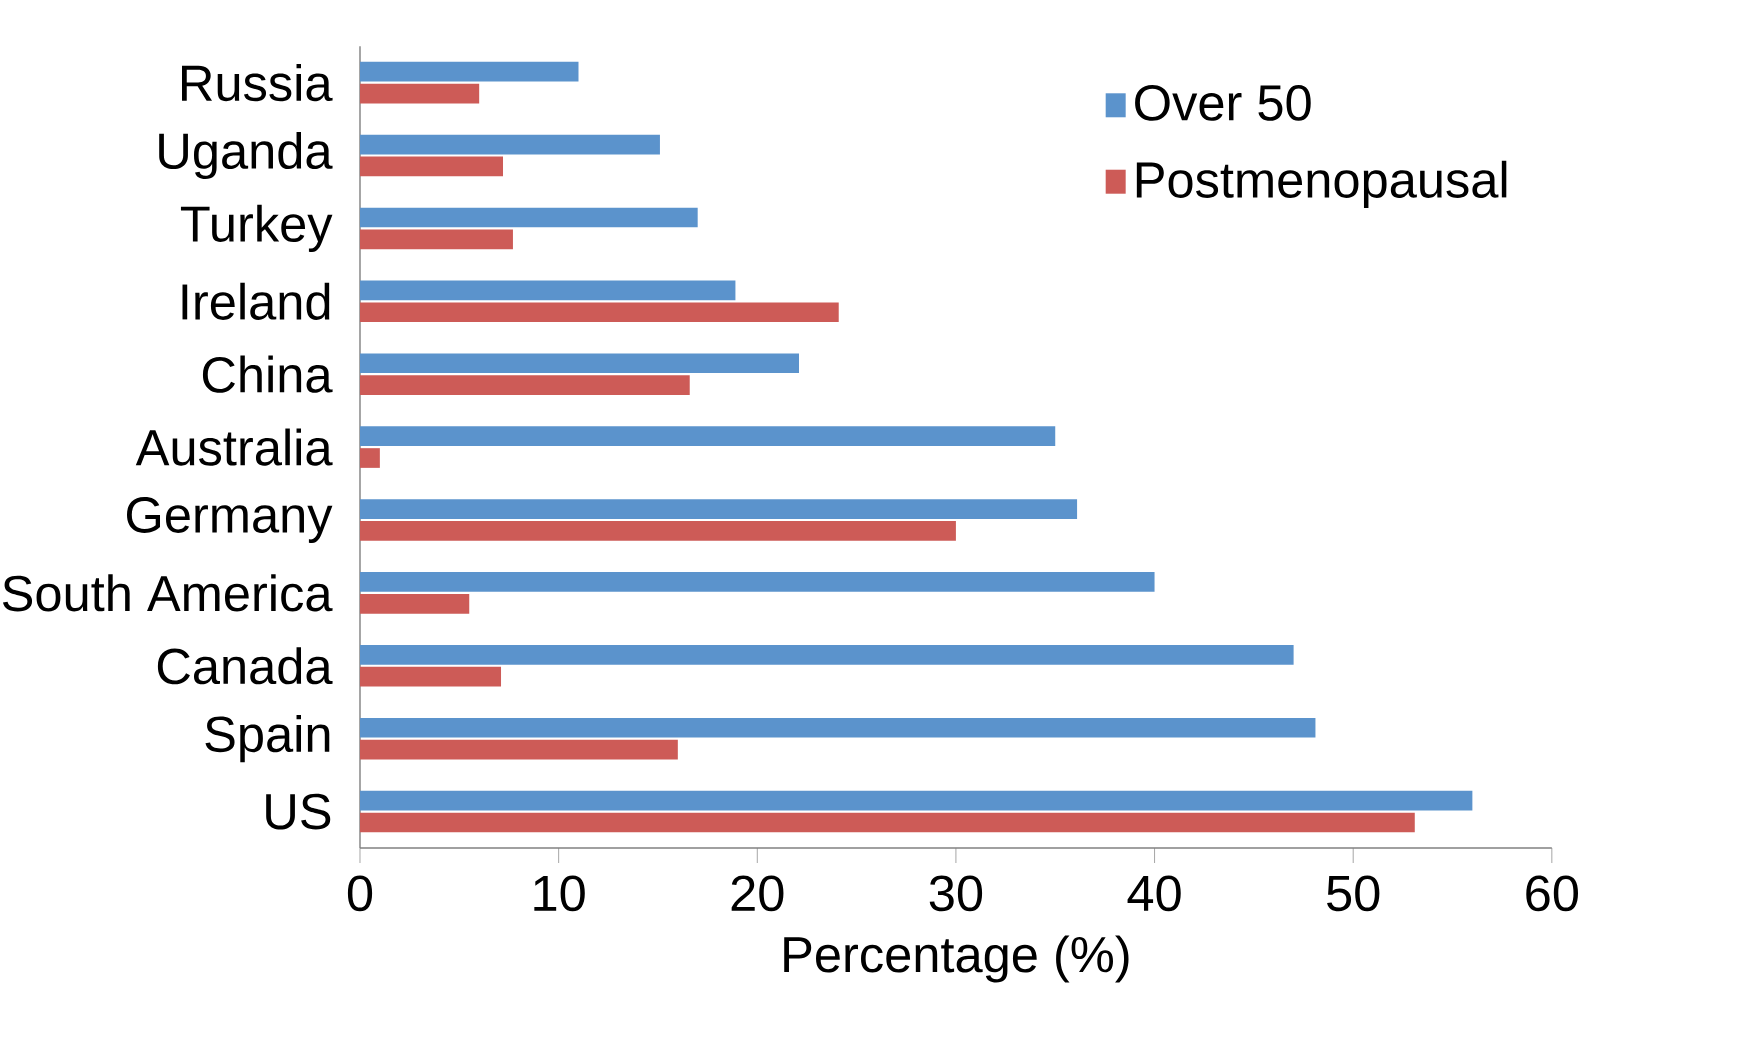 Image resolution: width=1748 pixels, height=1058 pixels. What do you see at coordinates (1552, 893) in the screenshot?
I see `x-tick-label: 60` at bounding box center [1552, 893].